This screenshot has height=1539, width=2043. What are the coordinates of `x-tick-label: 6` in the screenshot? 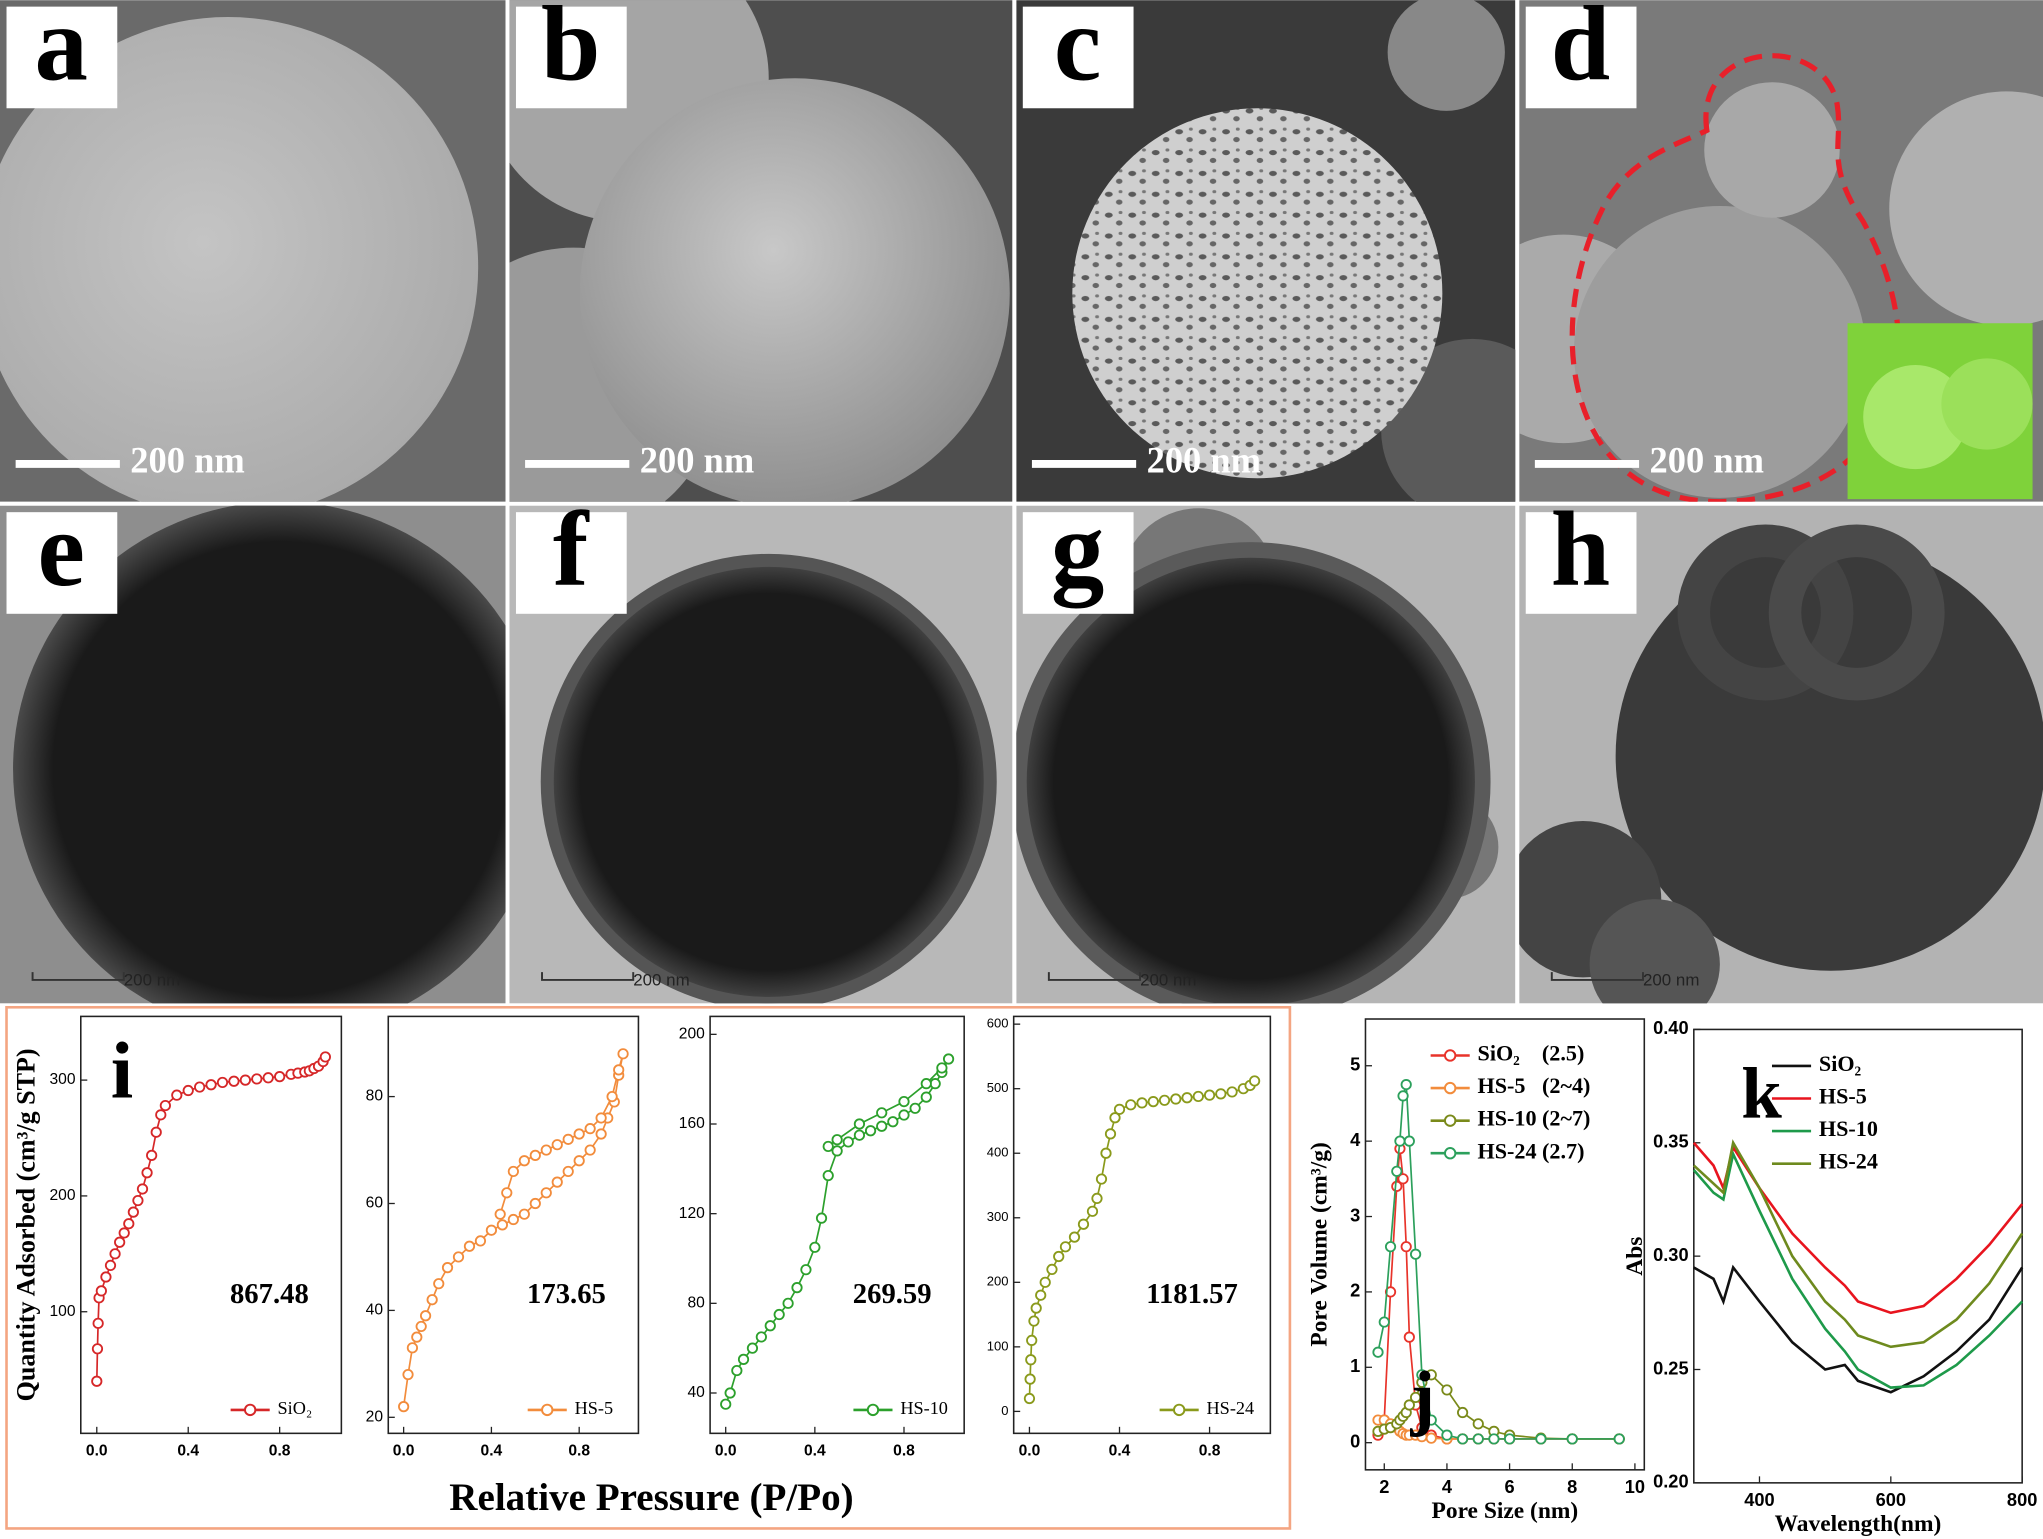 It's located at (1510, 1486).